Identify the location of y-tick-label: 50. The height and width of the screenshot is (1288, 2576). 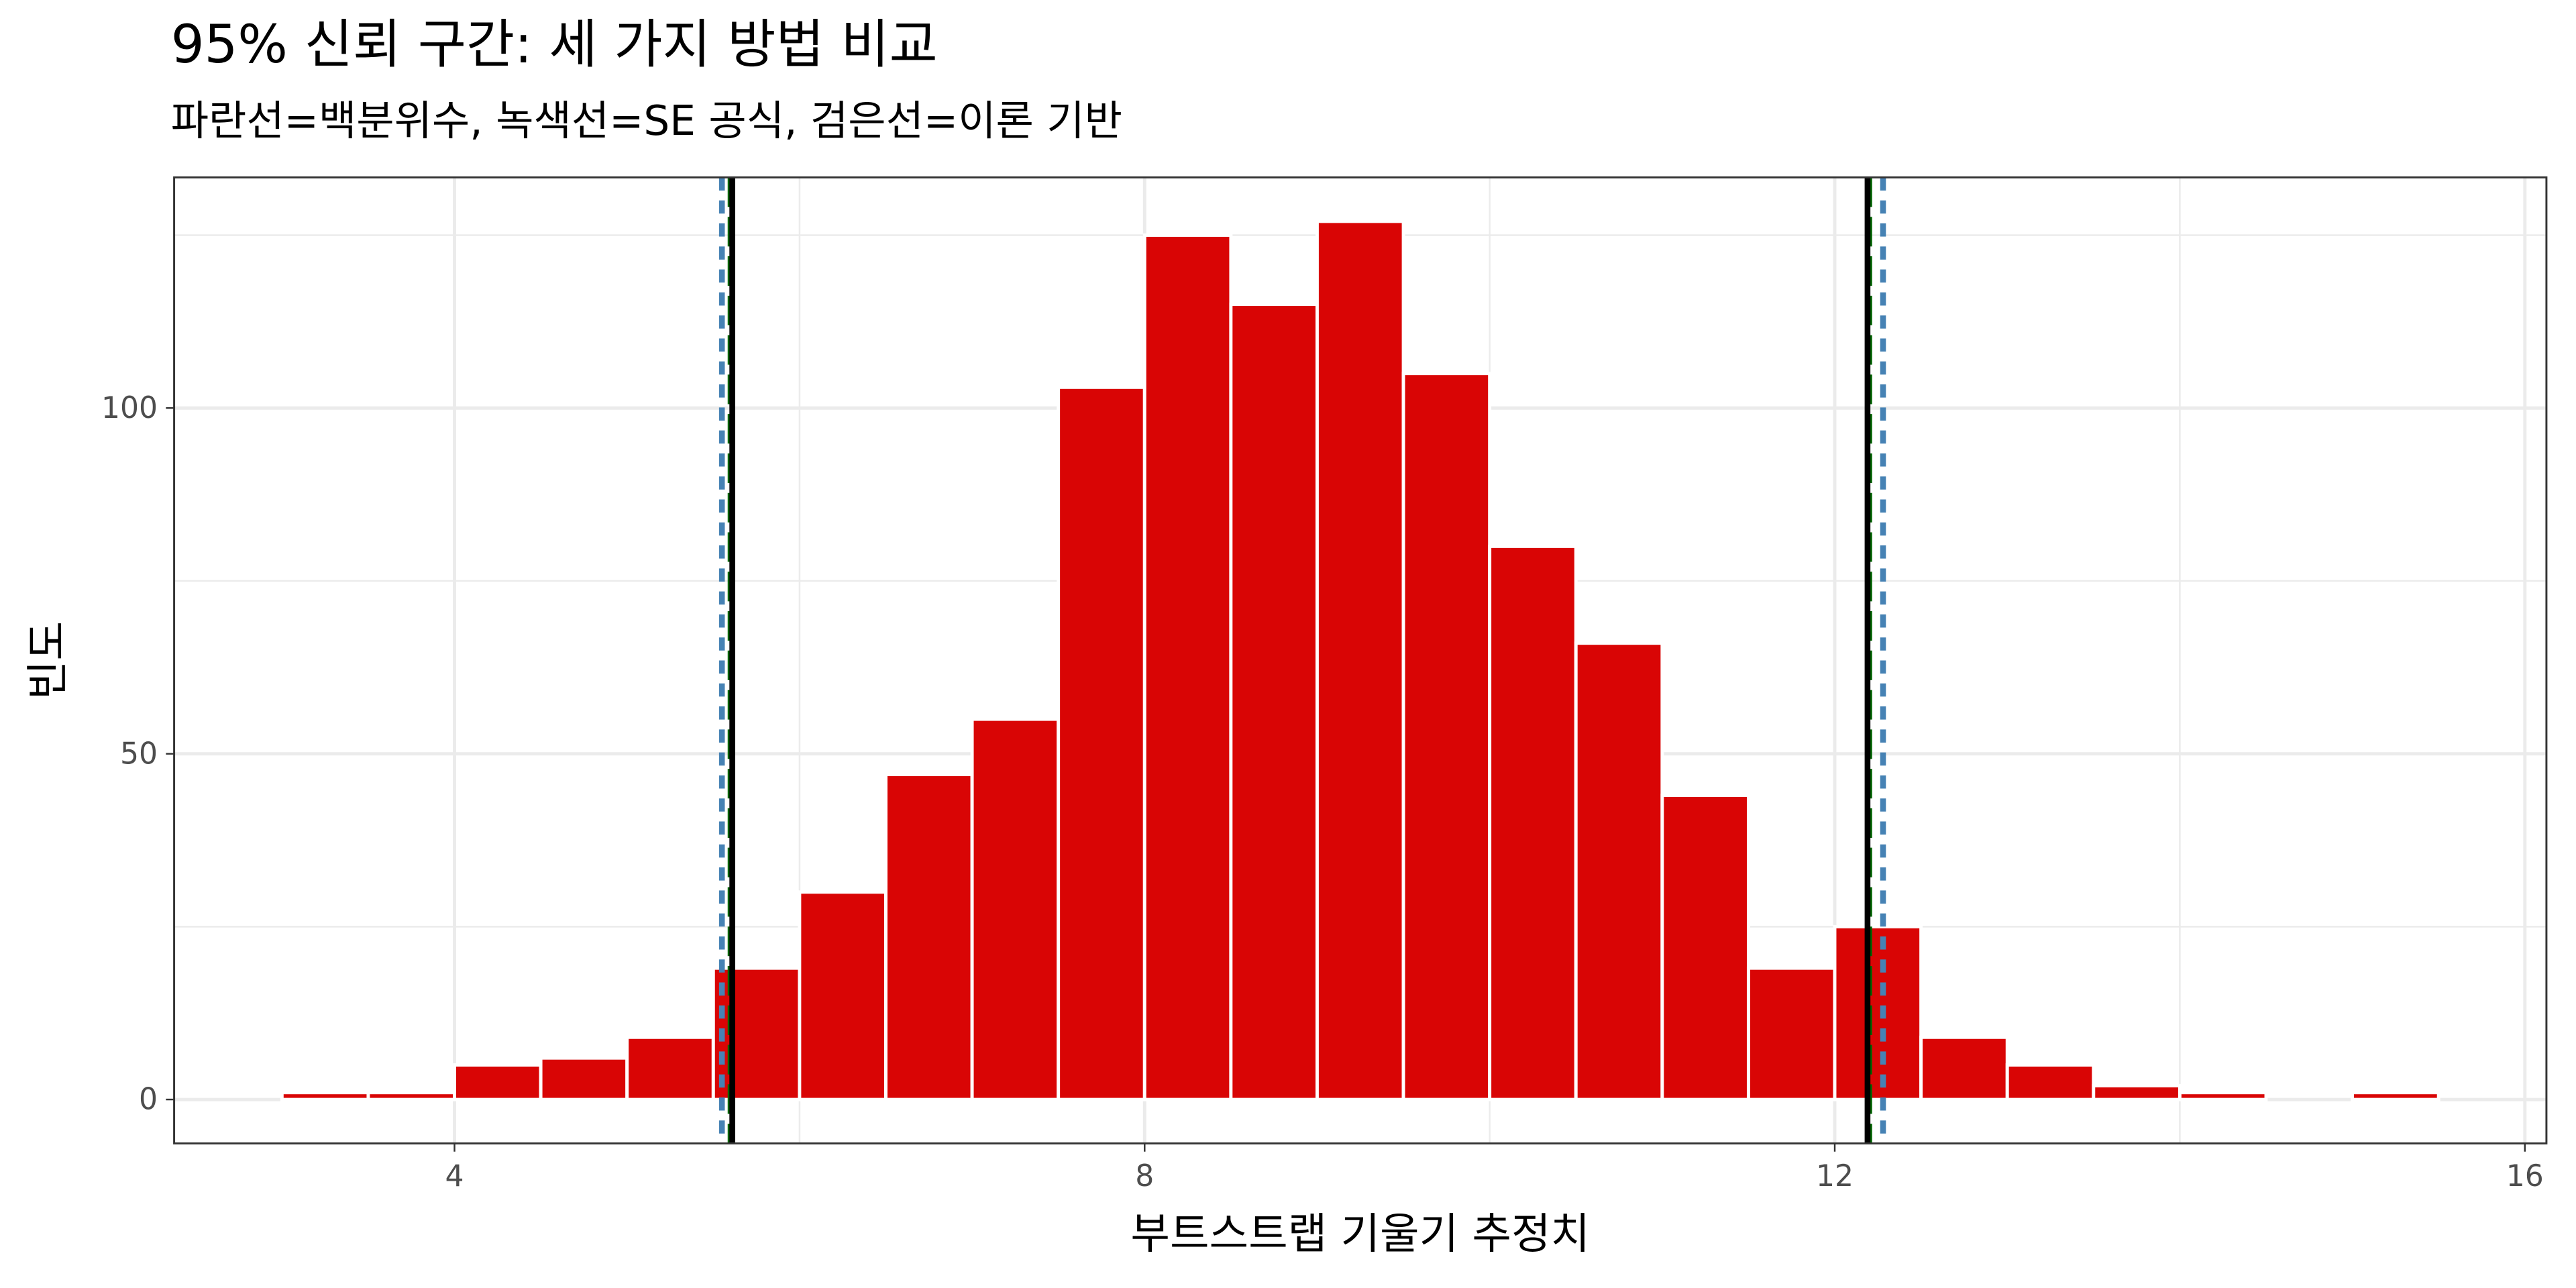
(139, 754).